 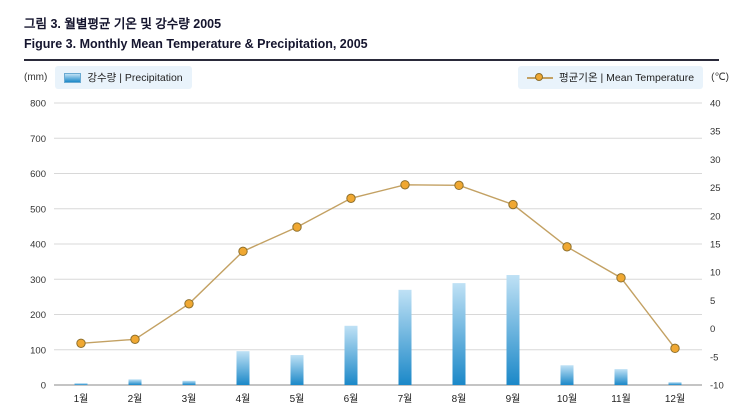 I want to click on x-axis-month-label: 3월, so click(x=189, y=399).